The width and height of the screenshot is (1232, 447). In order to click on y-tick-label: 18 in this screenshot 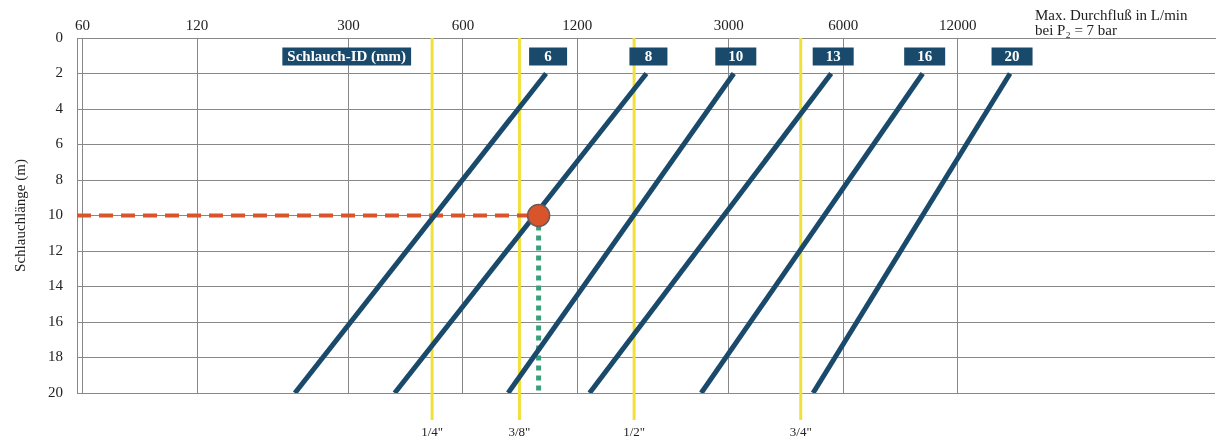, I will do `click(55, 356)`.